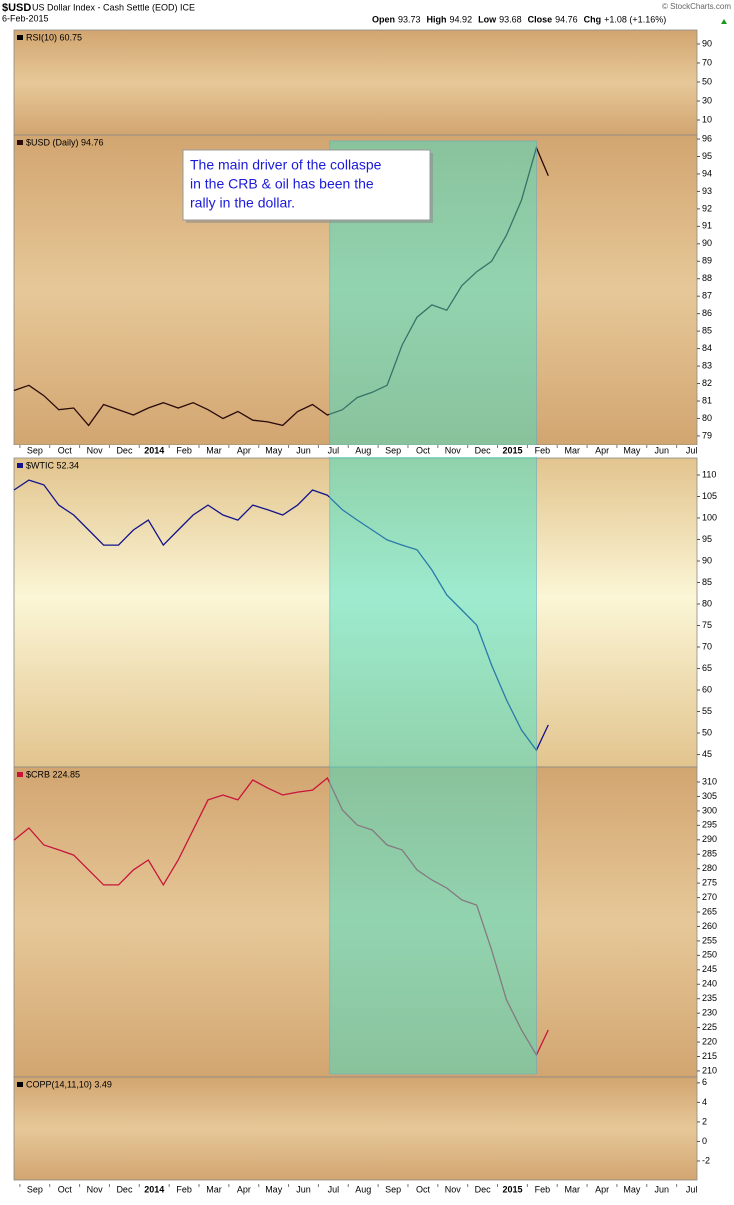 This screenshot has height=1205, width=734. Describe the element at coordinates (242, 203) in the screenshot. I see `annotation-text: rally in the dollar.` at that location.